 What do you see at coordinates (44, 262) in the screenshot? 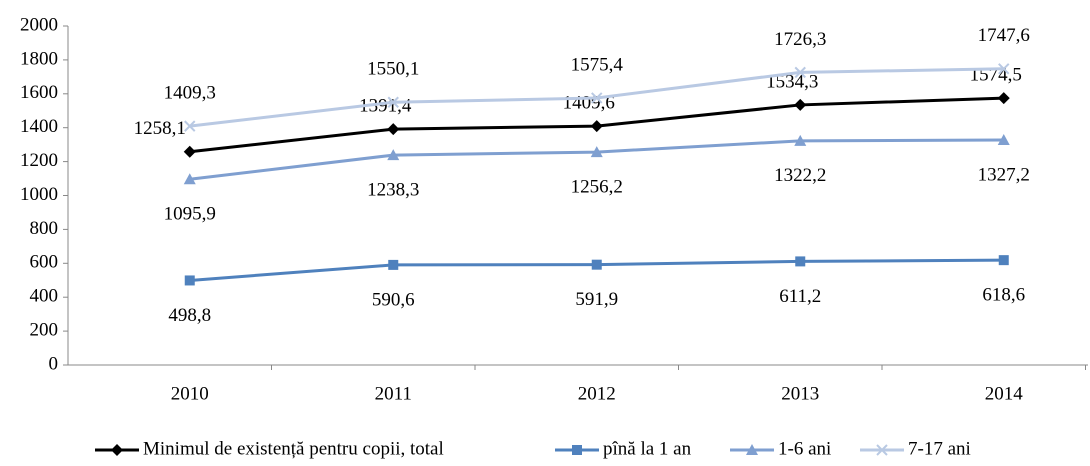
I see `y-tick-label: 600` at bounding box center [44, 262].